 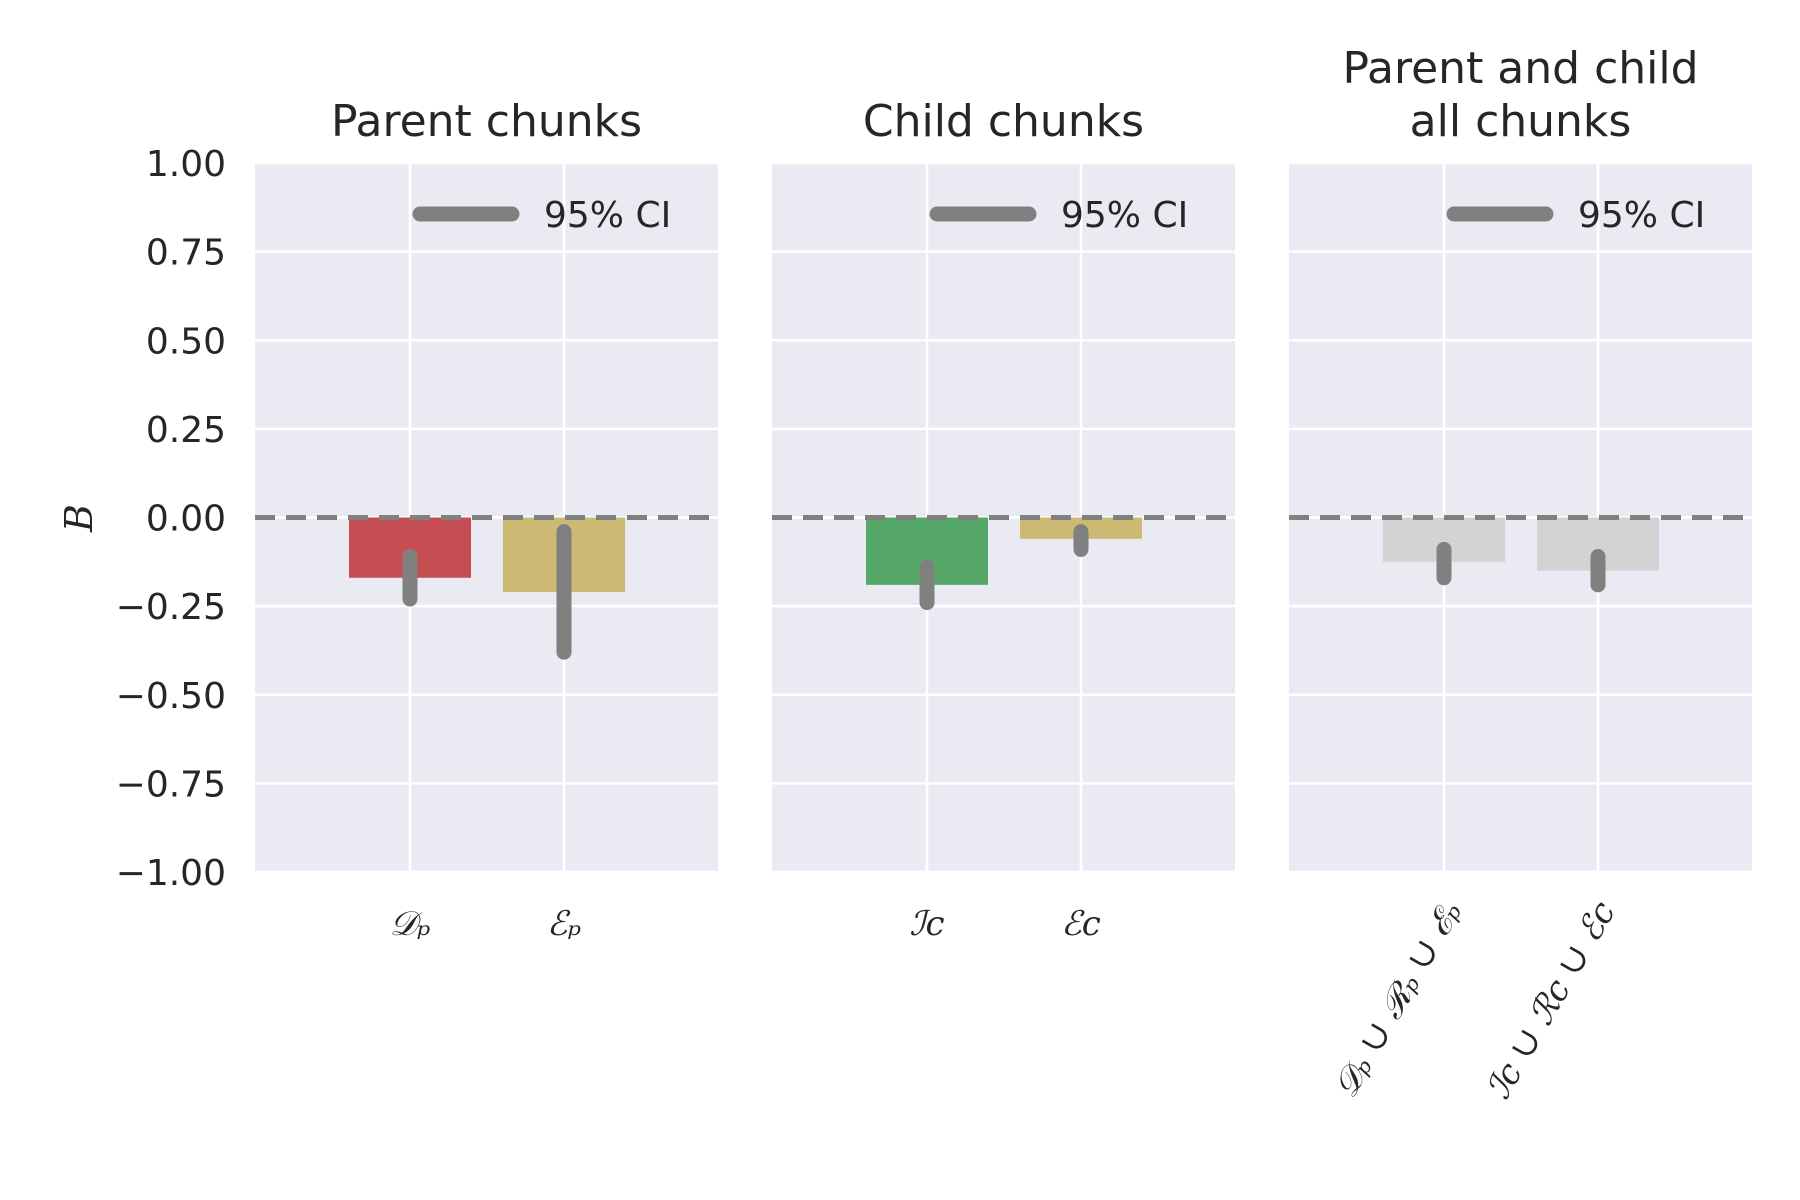 I want to click on y-tick-label: 0.50, so click(x=186, y=341).